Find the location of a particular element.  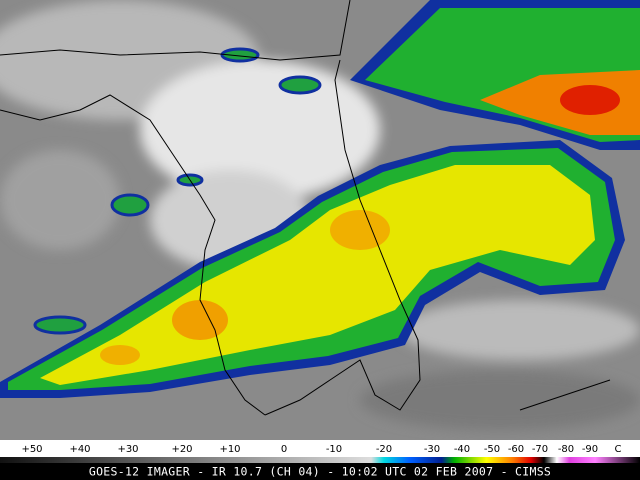

colorbar-labels-strip is located at coordinates (320, 448).